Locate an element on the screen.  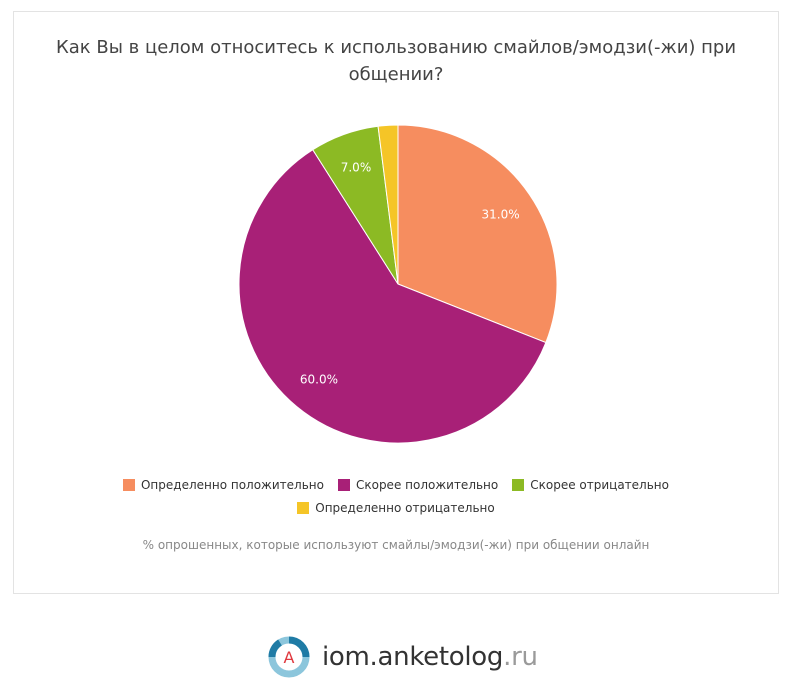
legend-item-2: Скорее отрицательно is located at coordinates (590, 485).